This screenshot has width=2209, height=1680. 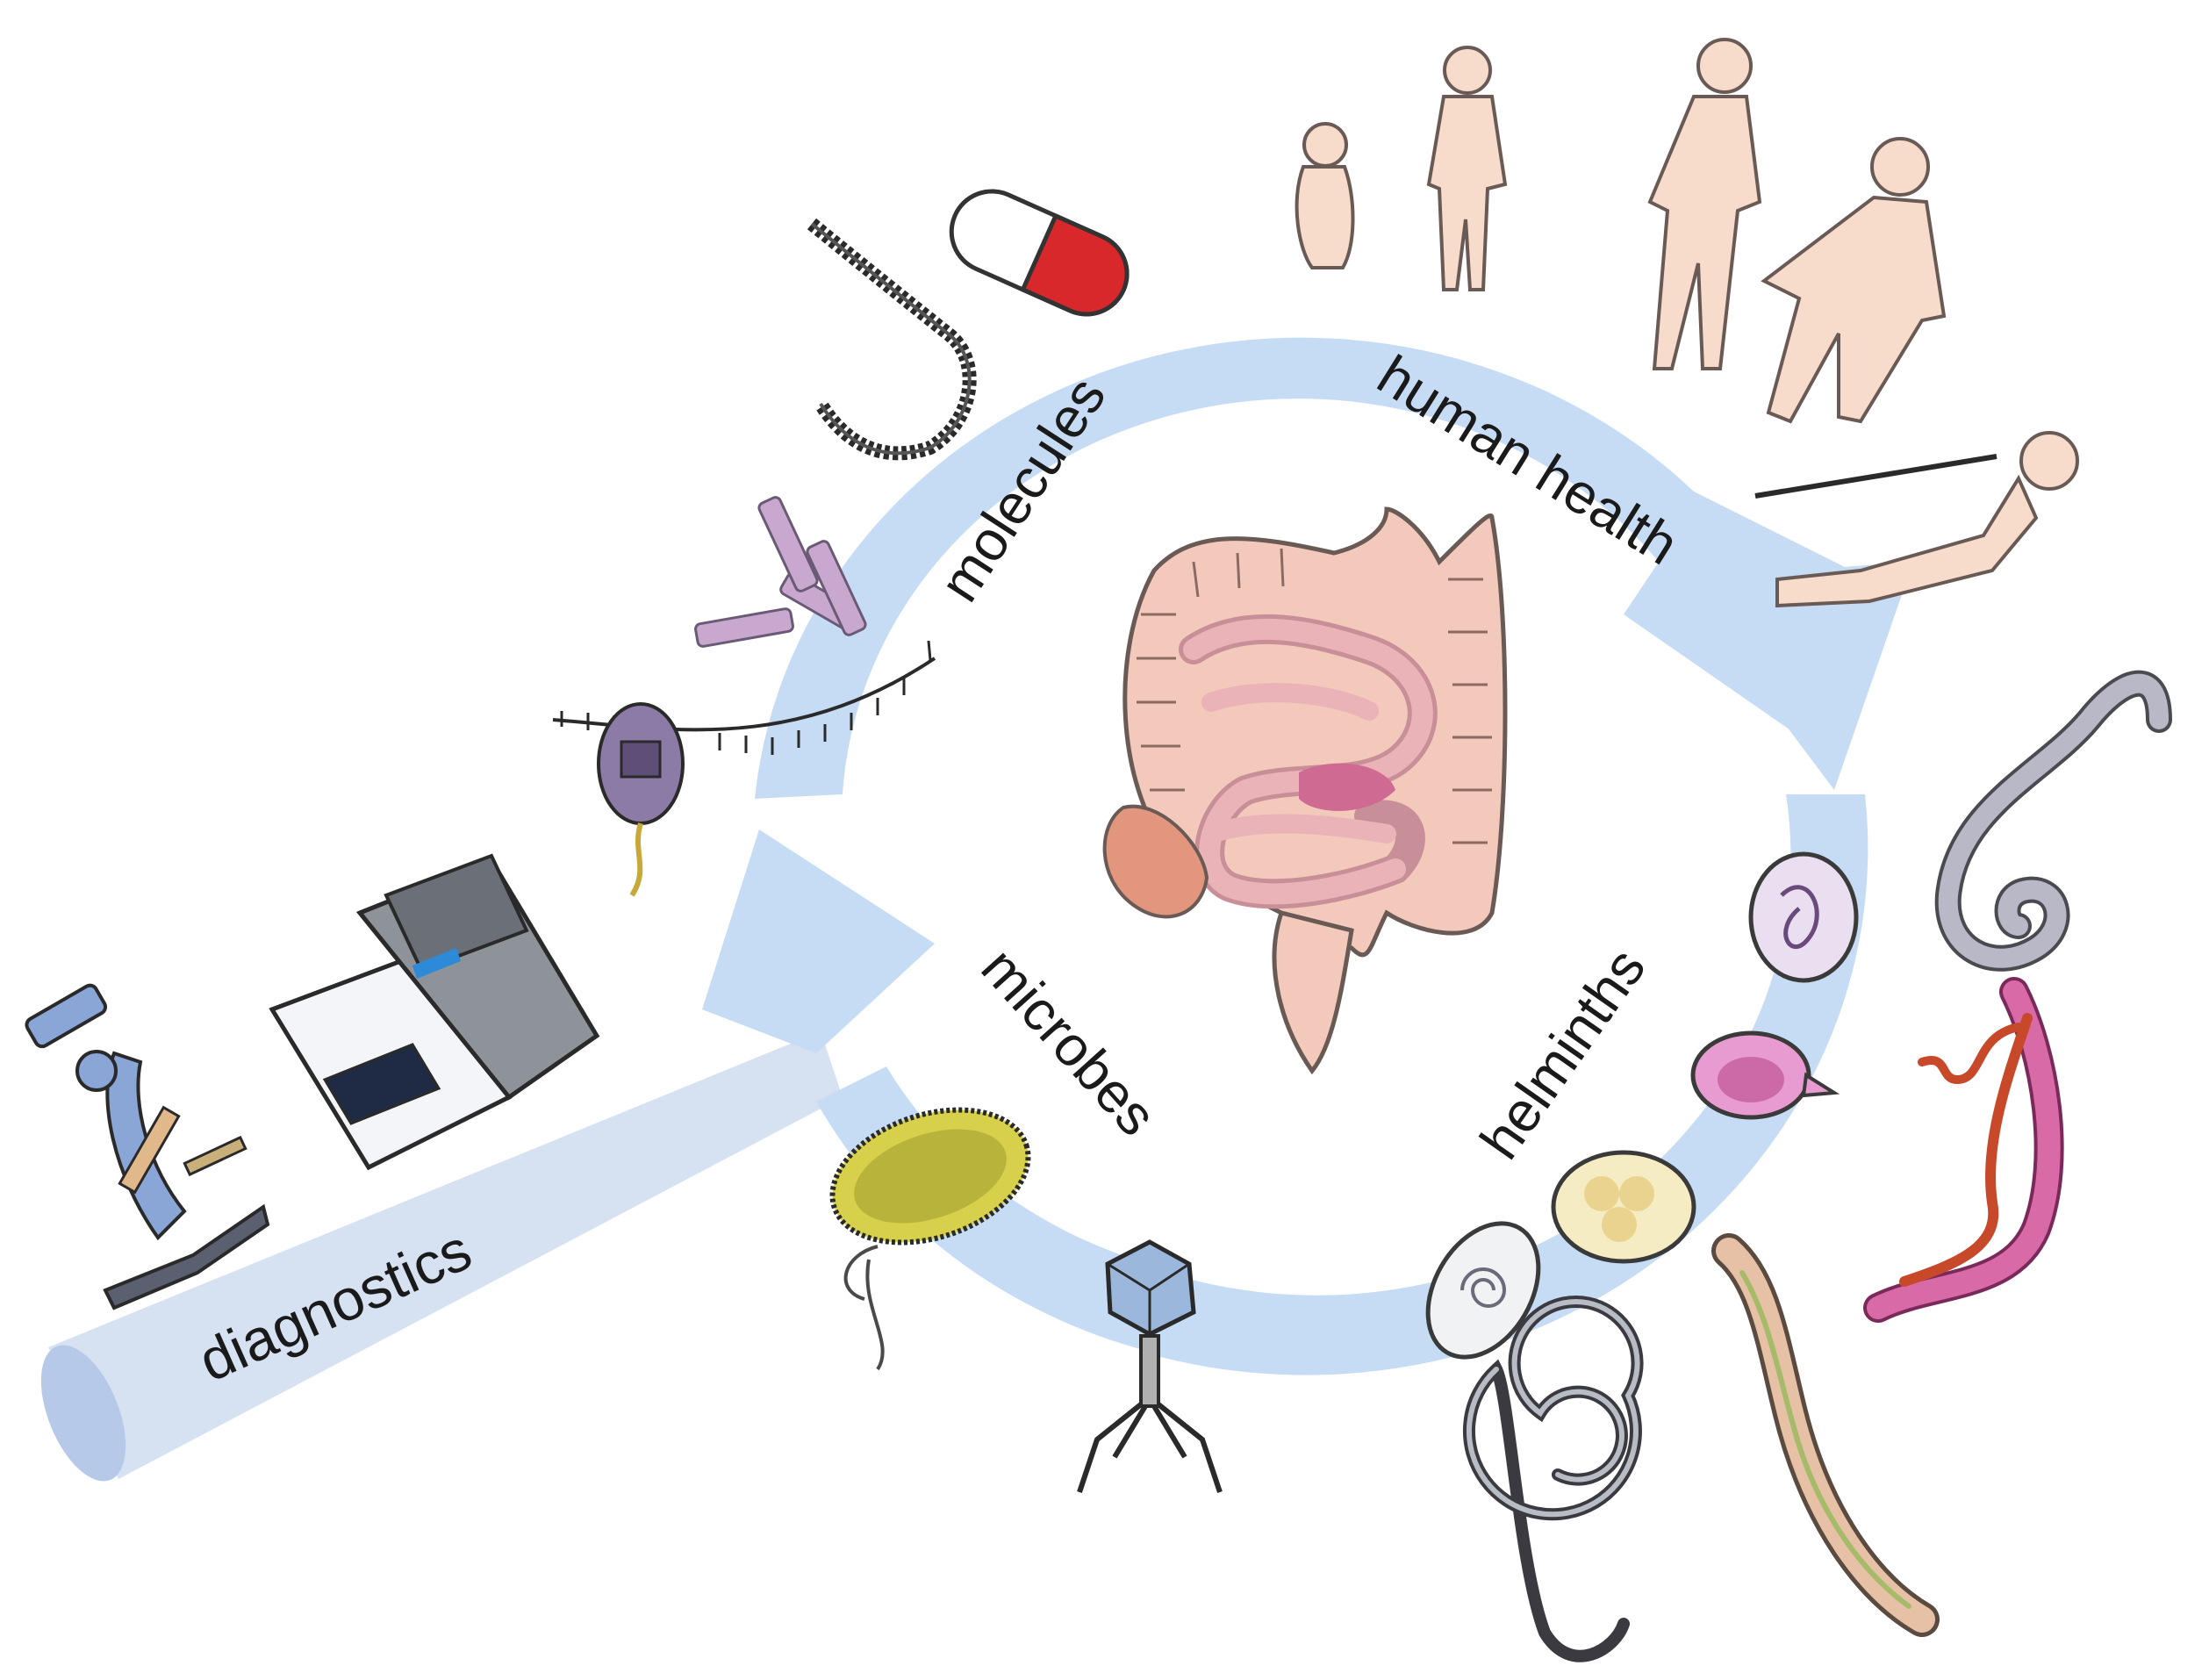 What do you see at coordinates (781, 572) in the screenshot?
I see `antibody-icon` at bounding box center [781, 572].